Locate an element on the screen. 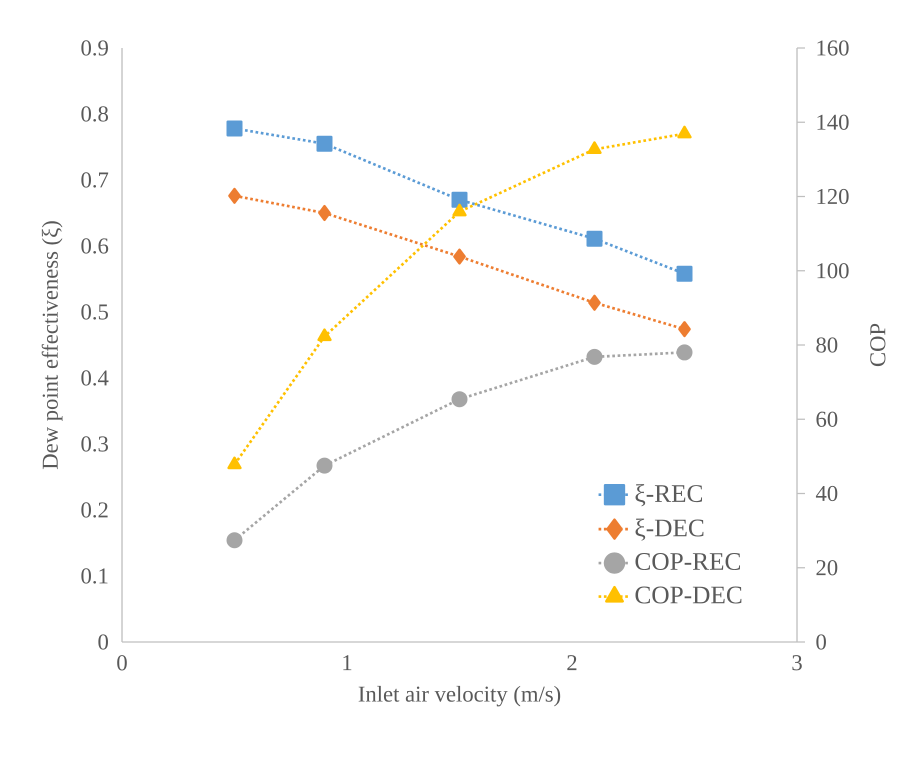  y-tick-label: 0.6 is located at coordinates (94, 246).